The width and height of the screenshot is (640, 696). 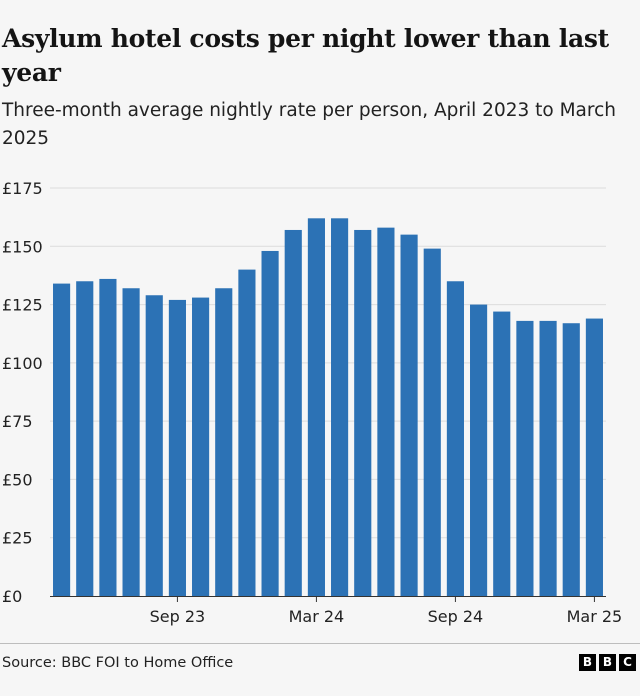 I want to click on y-tick-label: £75, so click(x=17, y=421).